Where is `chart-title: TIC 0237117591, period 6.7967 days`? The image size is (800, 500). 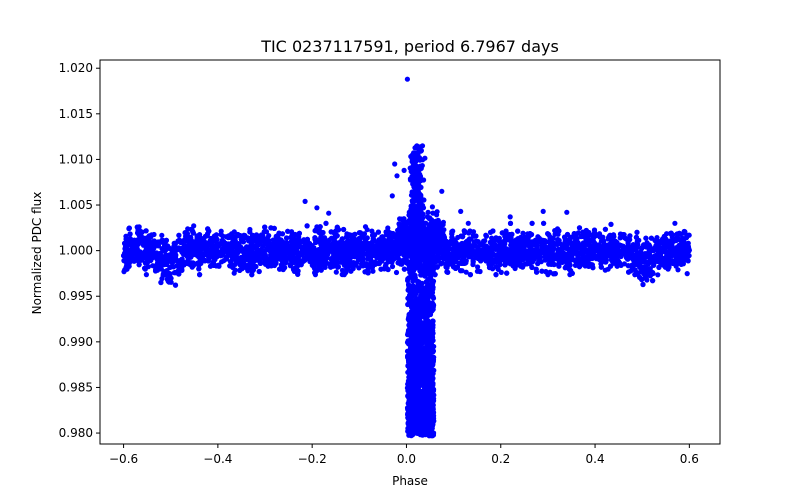 chart-title: TIC 0237117591, period 6.7967 days is located at coordinates (409, 46).